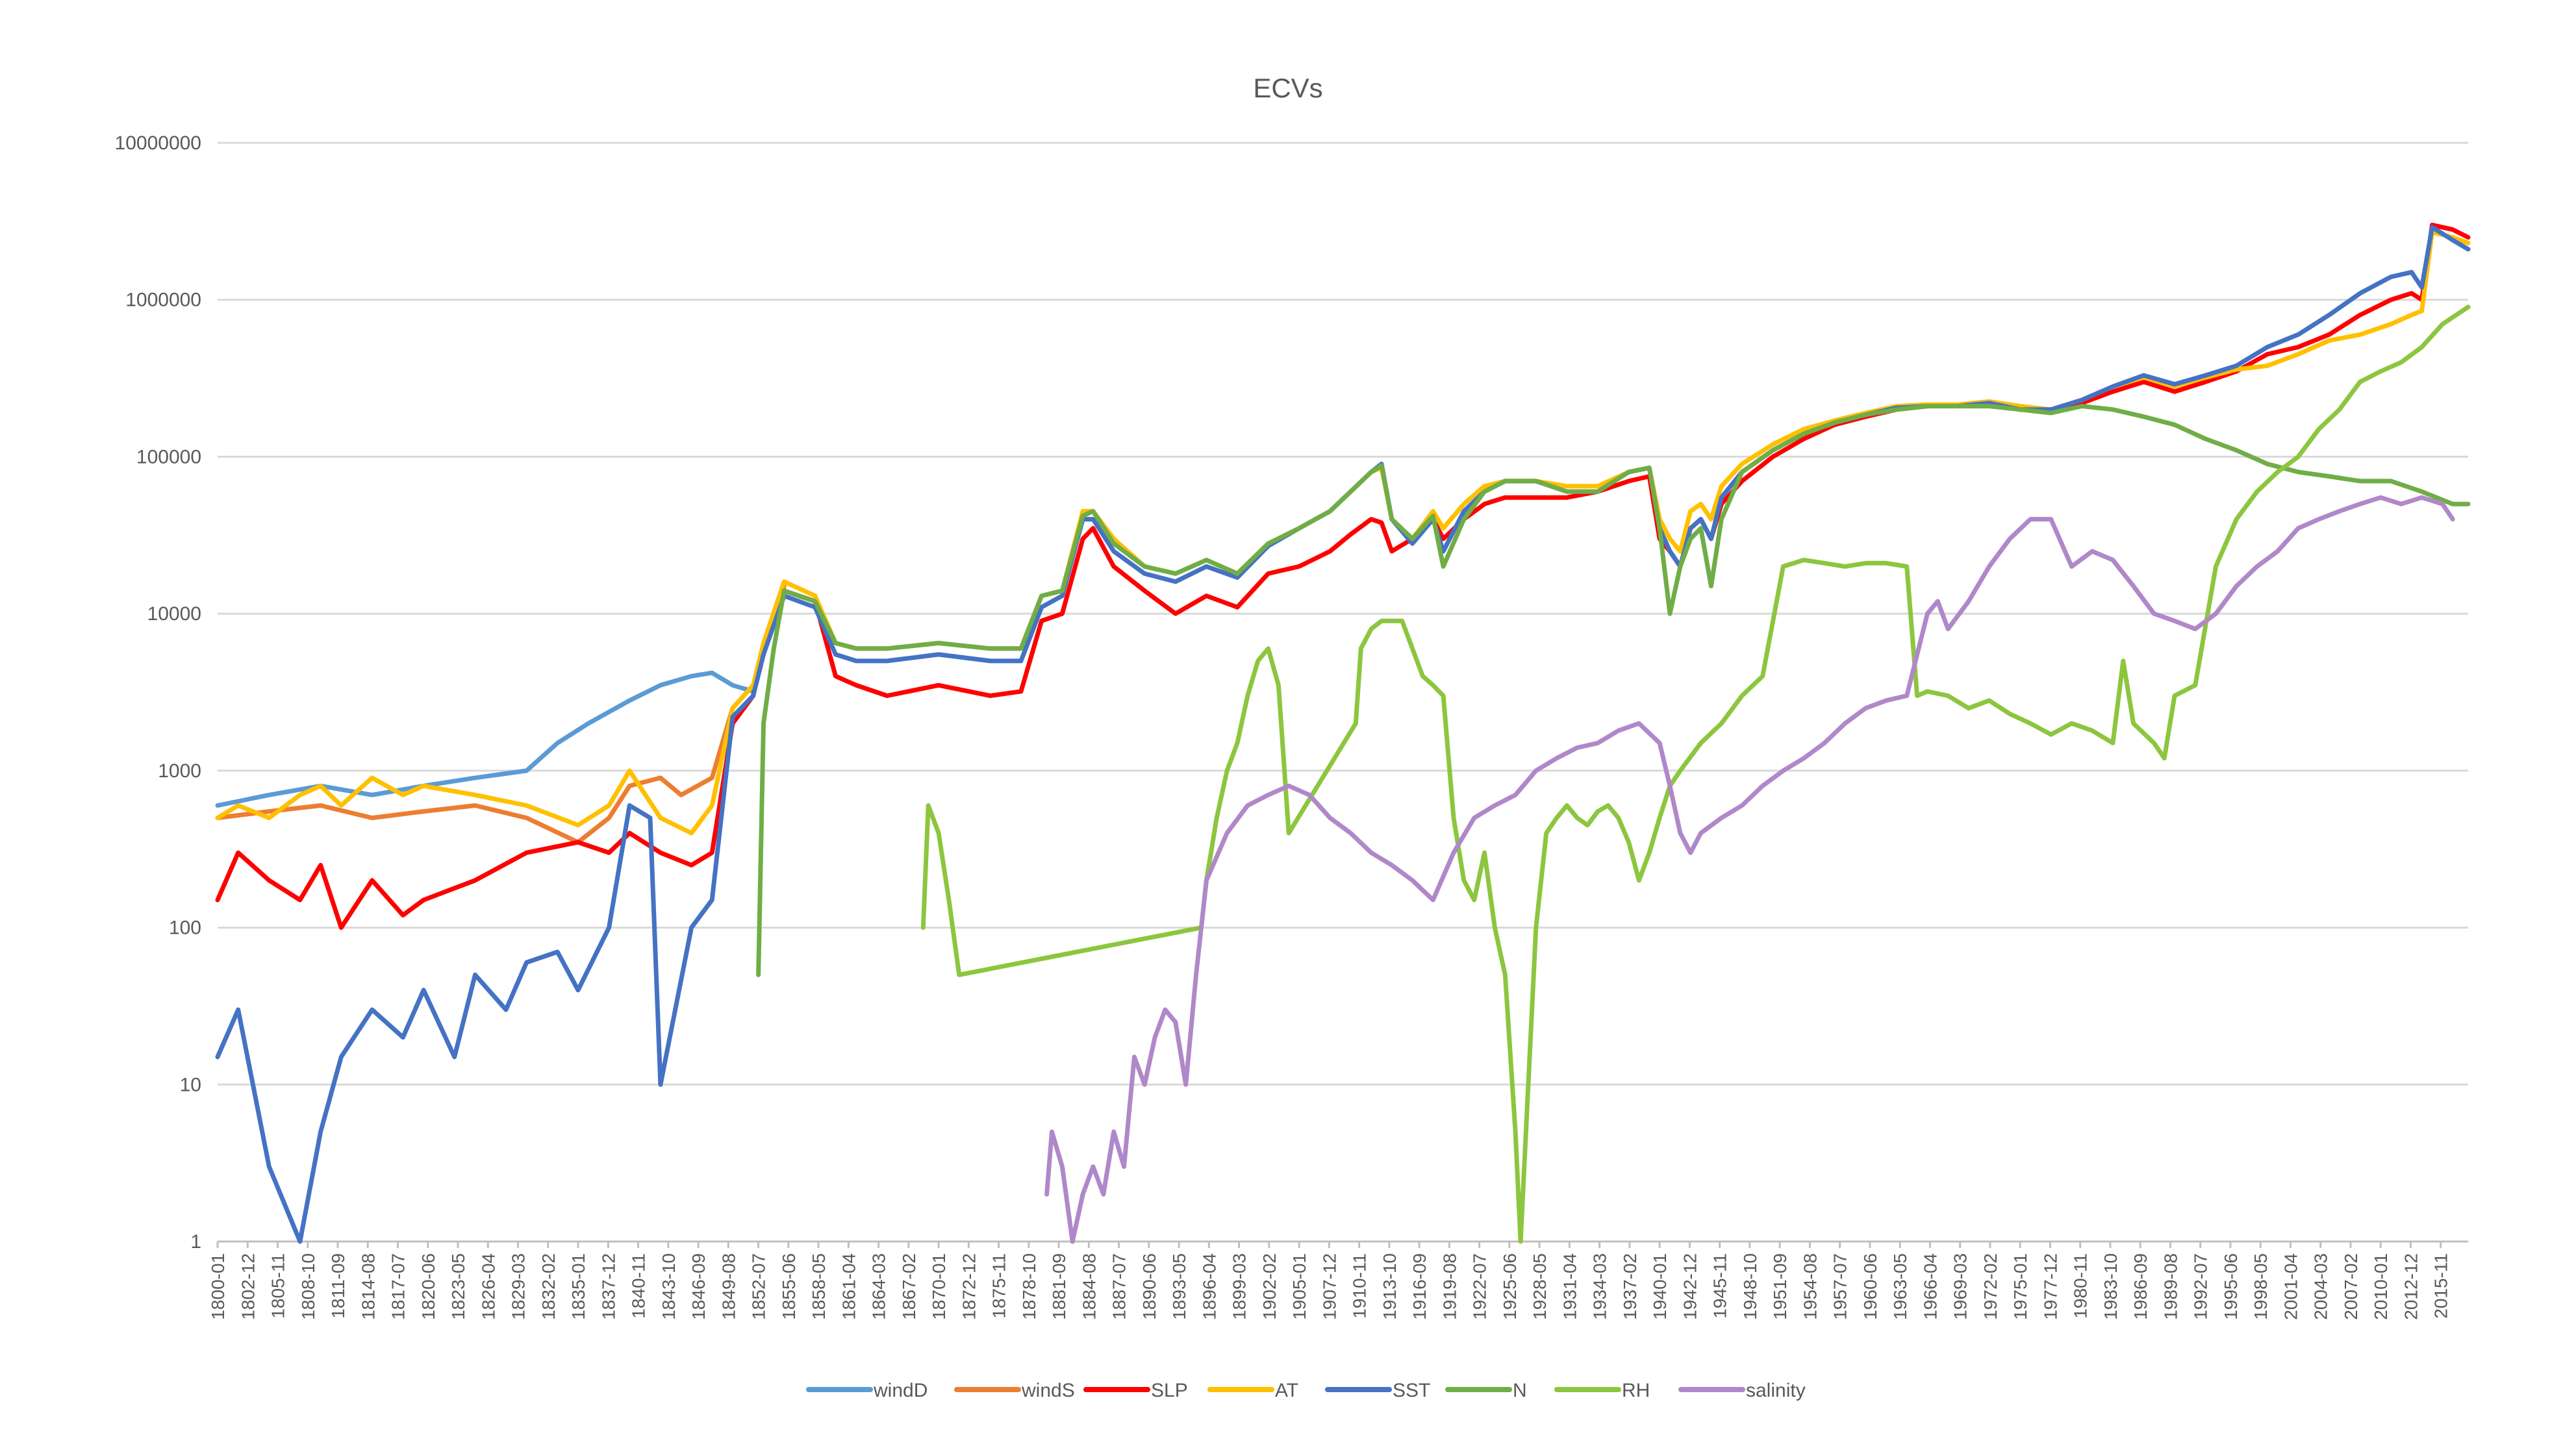  I want to click on x-tick-label: 1884-08, so click(1089, 1287).